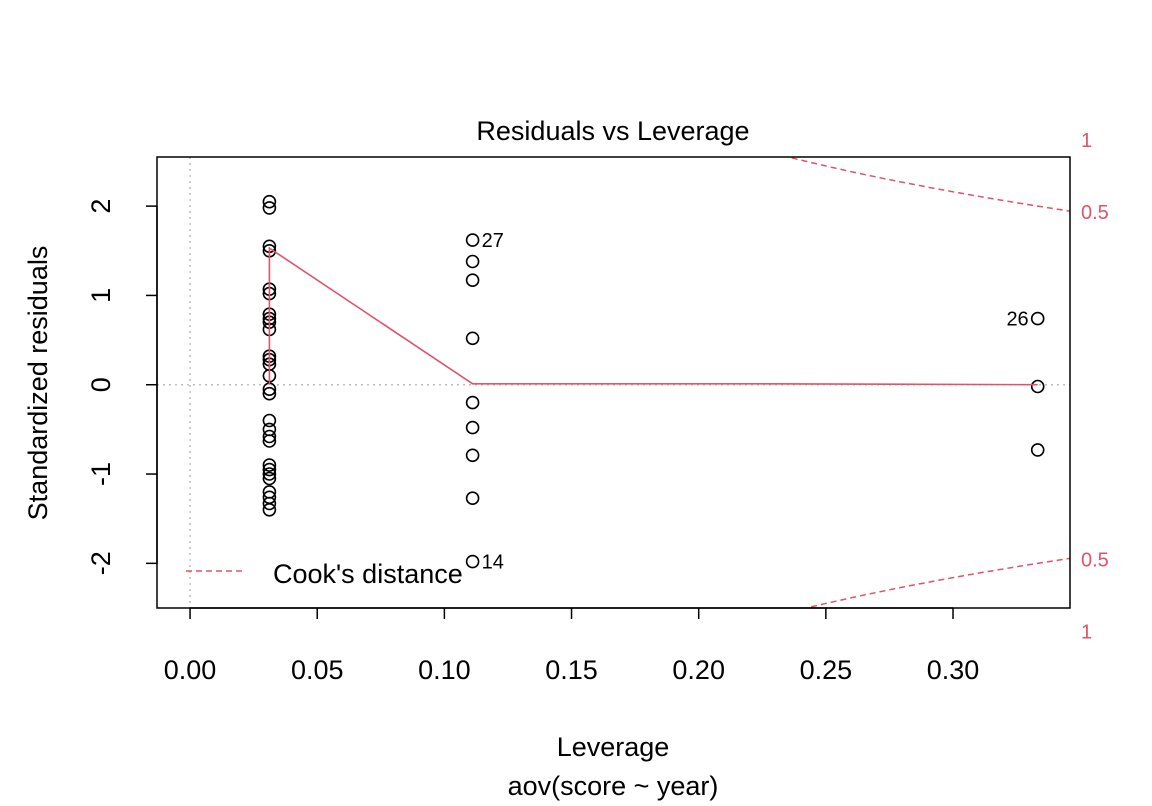 Image resolution: width=1152 pixels, height=806 pixels. Describe the element at coordinates (1095, 213) in the screenshot. I see `cooks-level-label-0.5-upper: 0.5` at that location.